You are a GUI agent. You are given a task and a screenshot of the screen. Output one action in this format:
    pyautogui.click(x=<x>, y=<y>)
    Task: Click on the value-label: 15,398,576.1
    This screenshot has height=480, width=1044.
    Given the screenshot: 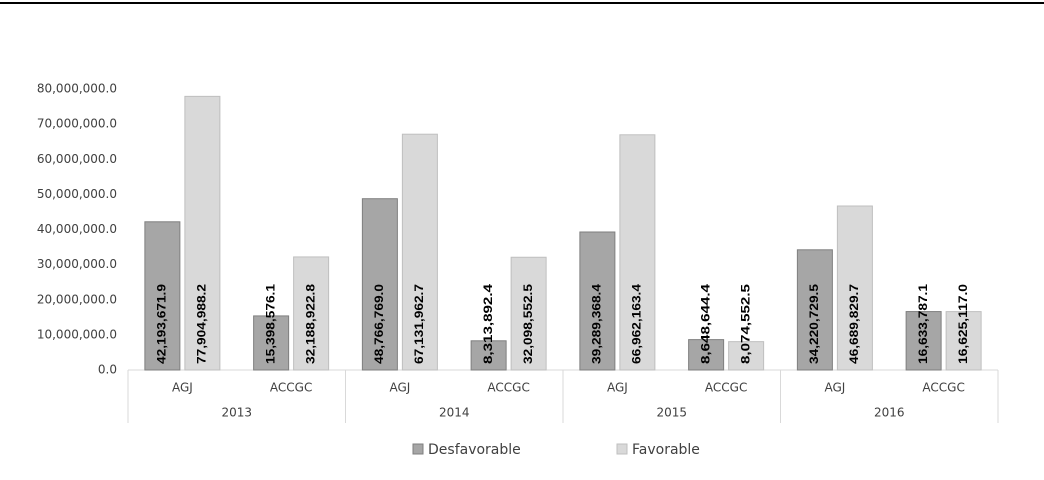 What is the action you would take?
    pyautogui.click(x=270, y=324)
    